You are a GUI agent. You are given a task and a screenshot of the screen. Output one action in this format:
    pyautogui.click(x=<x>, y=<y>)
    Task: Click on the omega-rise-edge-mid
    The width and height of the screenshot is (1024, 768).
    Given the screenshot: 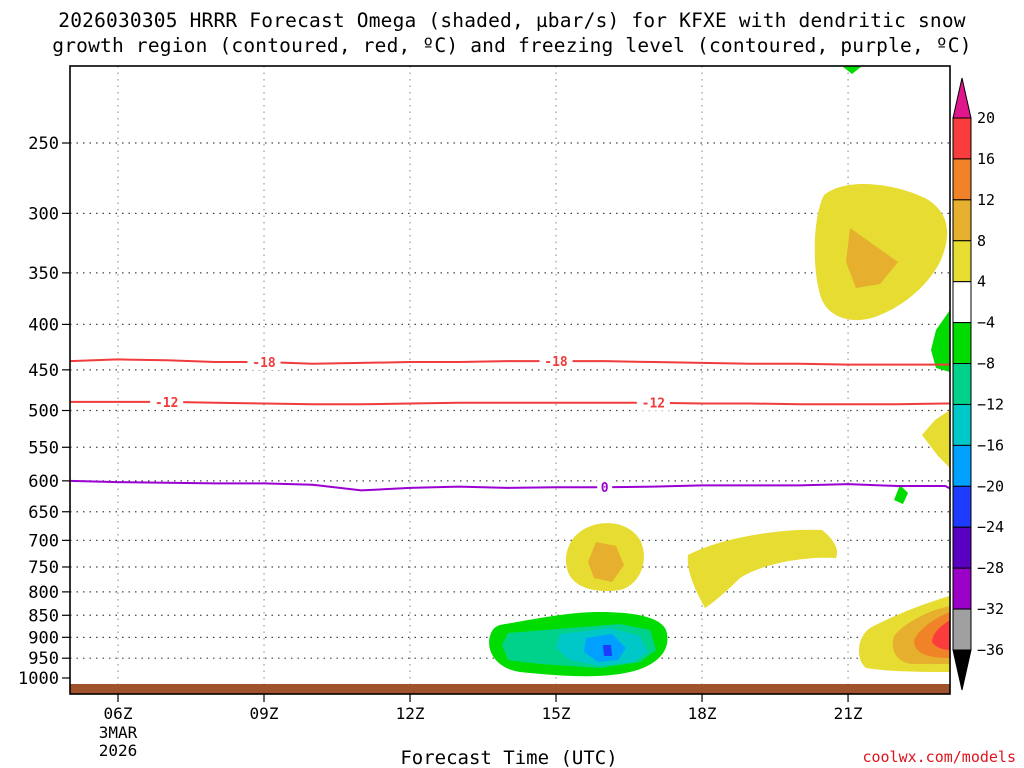 What is the action you would take?
    pyautogui.click(x=936, y=439)
    